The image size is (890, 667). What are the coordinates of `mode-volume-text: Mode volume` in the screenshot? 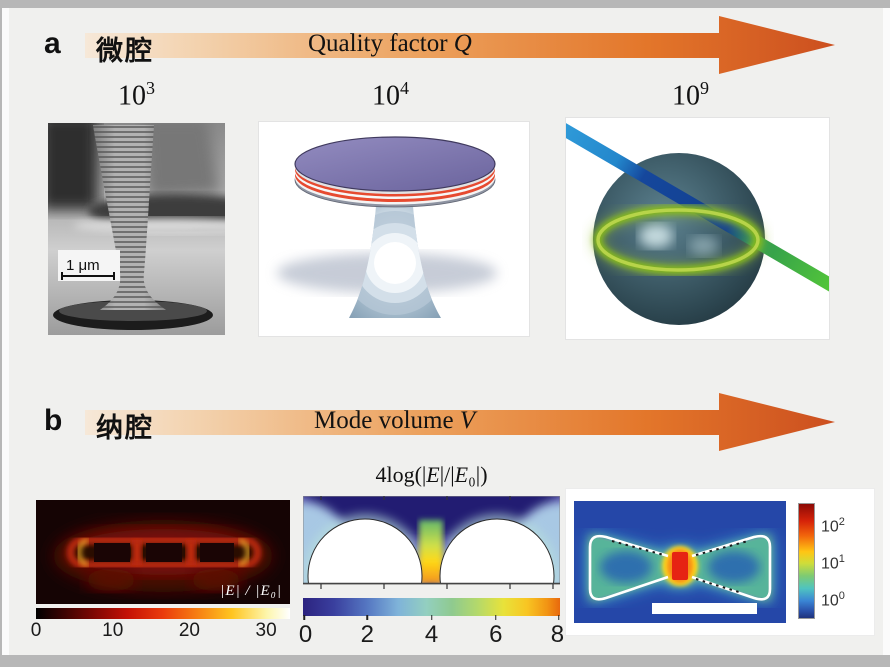 It's located at (387, 420).